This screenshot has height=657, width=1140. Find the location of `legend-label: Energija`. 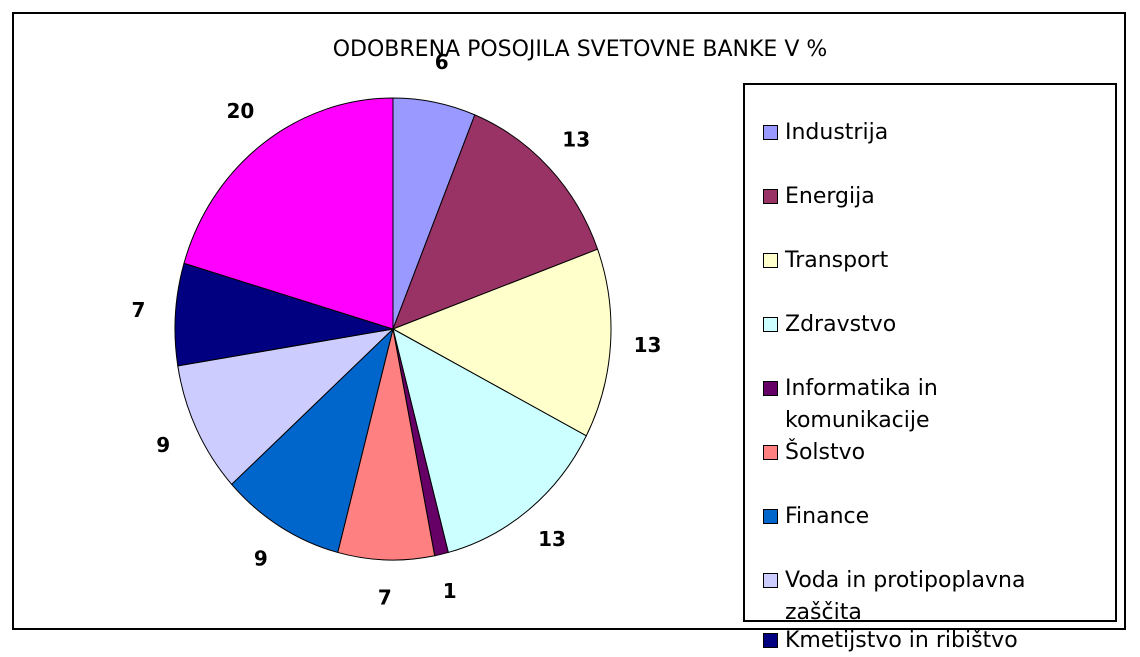

legend-label: Energija is located at coordinates (830, 196).